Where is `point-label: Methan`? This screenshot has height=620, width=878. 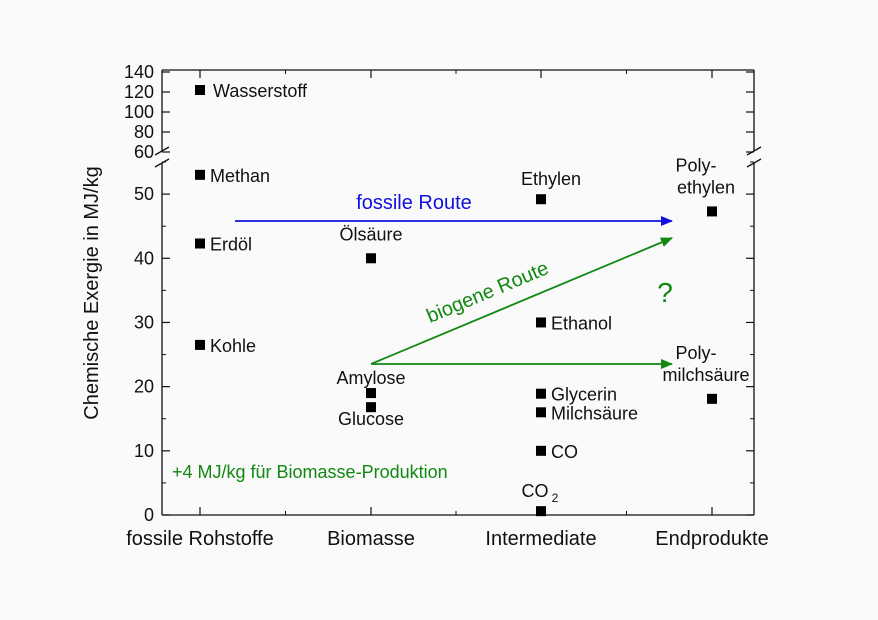
point-label: Methan is located at coordinates (240, 176).